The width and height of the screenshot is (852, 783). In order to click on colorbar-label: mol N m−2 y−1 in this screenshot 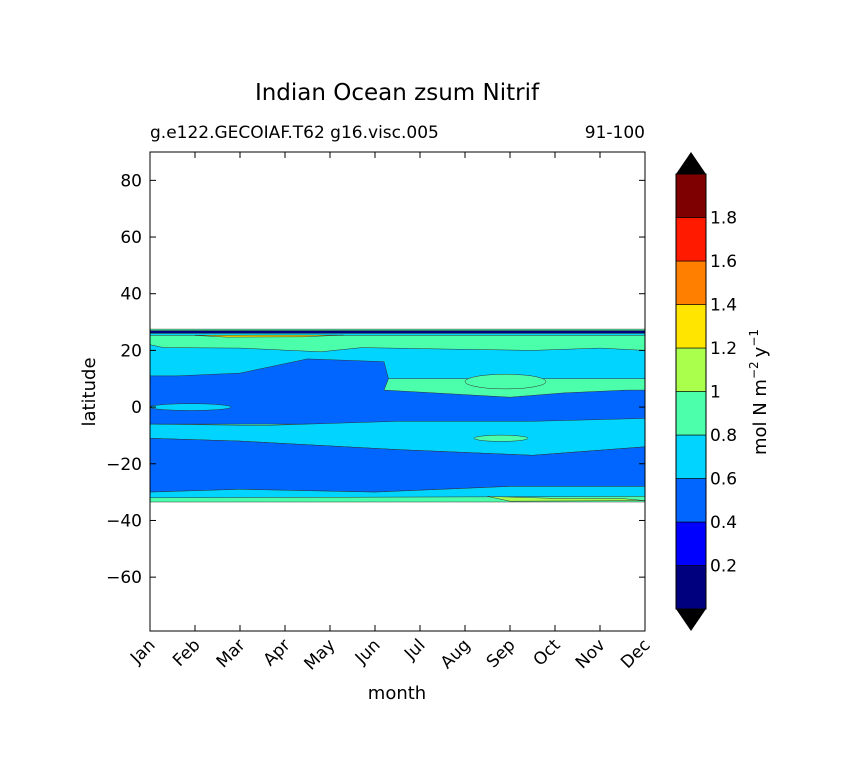, I will do `click(759, 392)`.